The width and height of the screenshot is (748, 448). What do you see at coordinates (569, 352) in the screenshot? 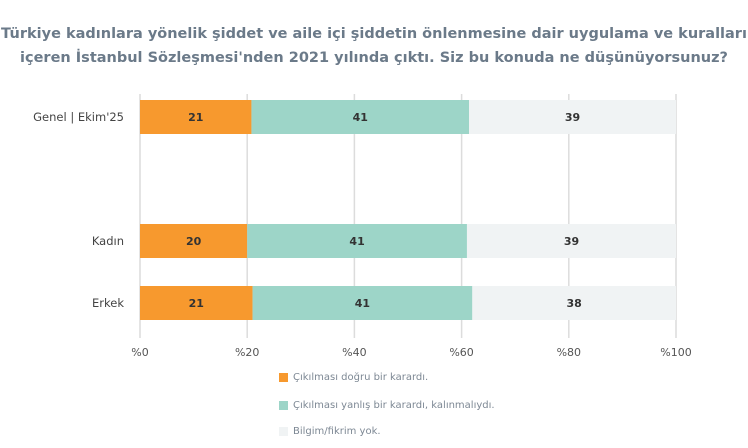
I see `x-tick-label: %80` at bounding box center [569, 352].